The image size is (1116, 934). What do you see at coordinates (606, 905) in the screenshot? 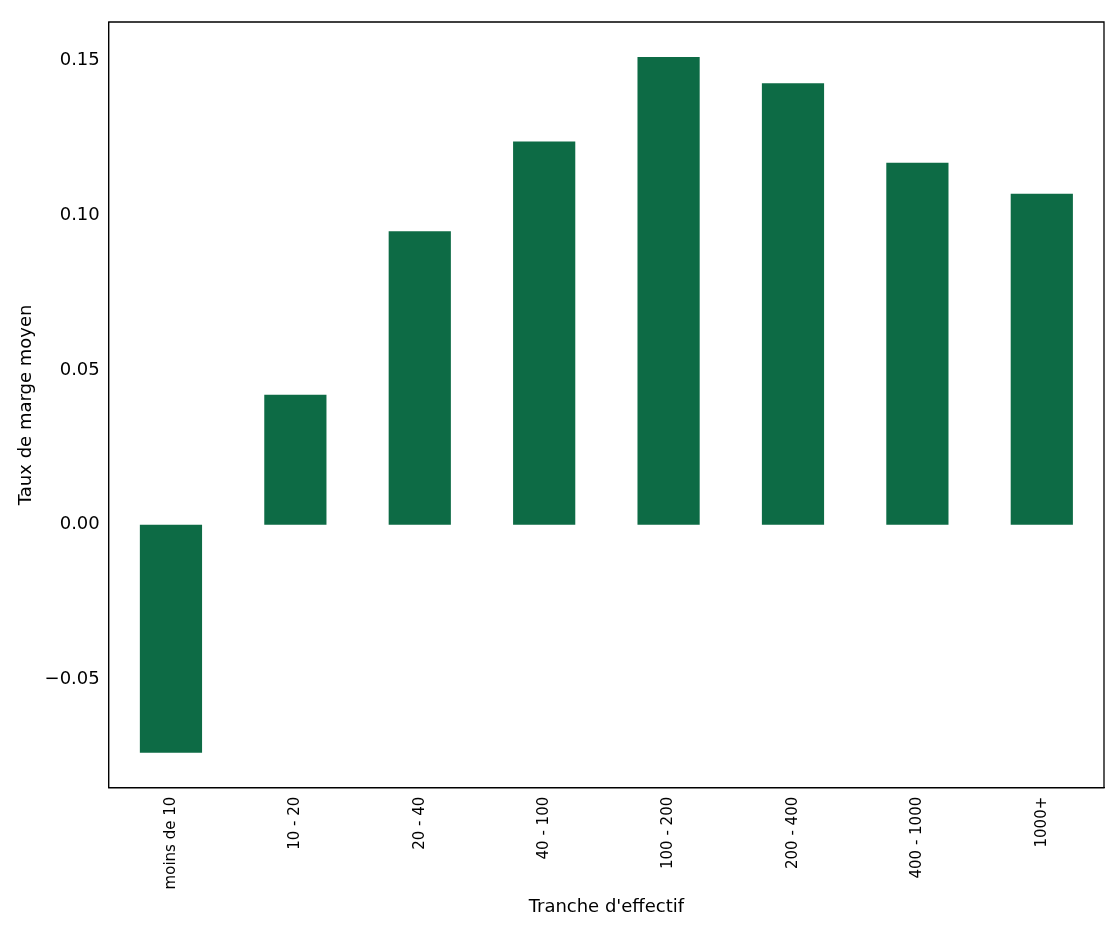
I see `x-axis-title: Tranche d'effectif` at bounding box center [606, 905].